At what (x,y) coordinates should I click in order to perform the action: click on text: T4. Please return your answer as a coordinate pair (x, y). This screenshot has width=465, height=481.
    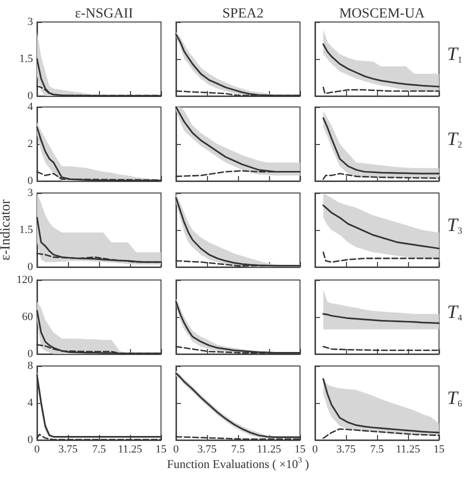
    Looking at the image, I should click on (455, 312).